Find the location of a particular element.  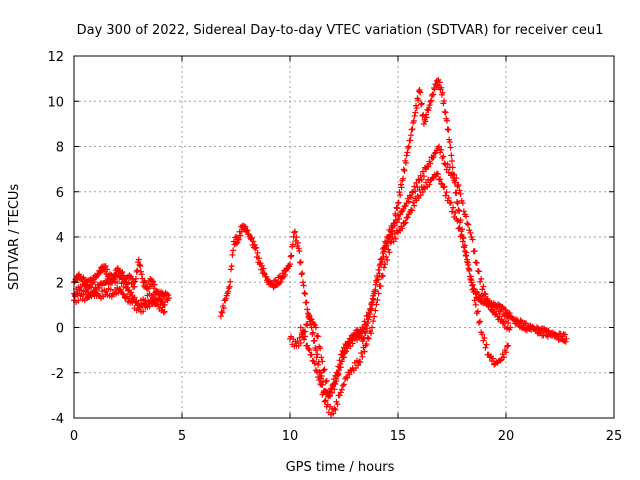

x-tick-label: 15 is located at coordinates (398, 436).